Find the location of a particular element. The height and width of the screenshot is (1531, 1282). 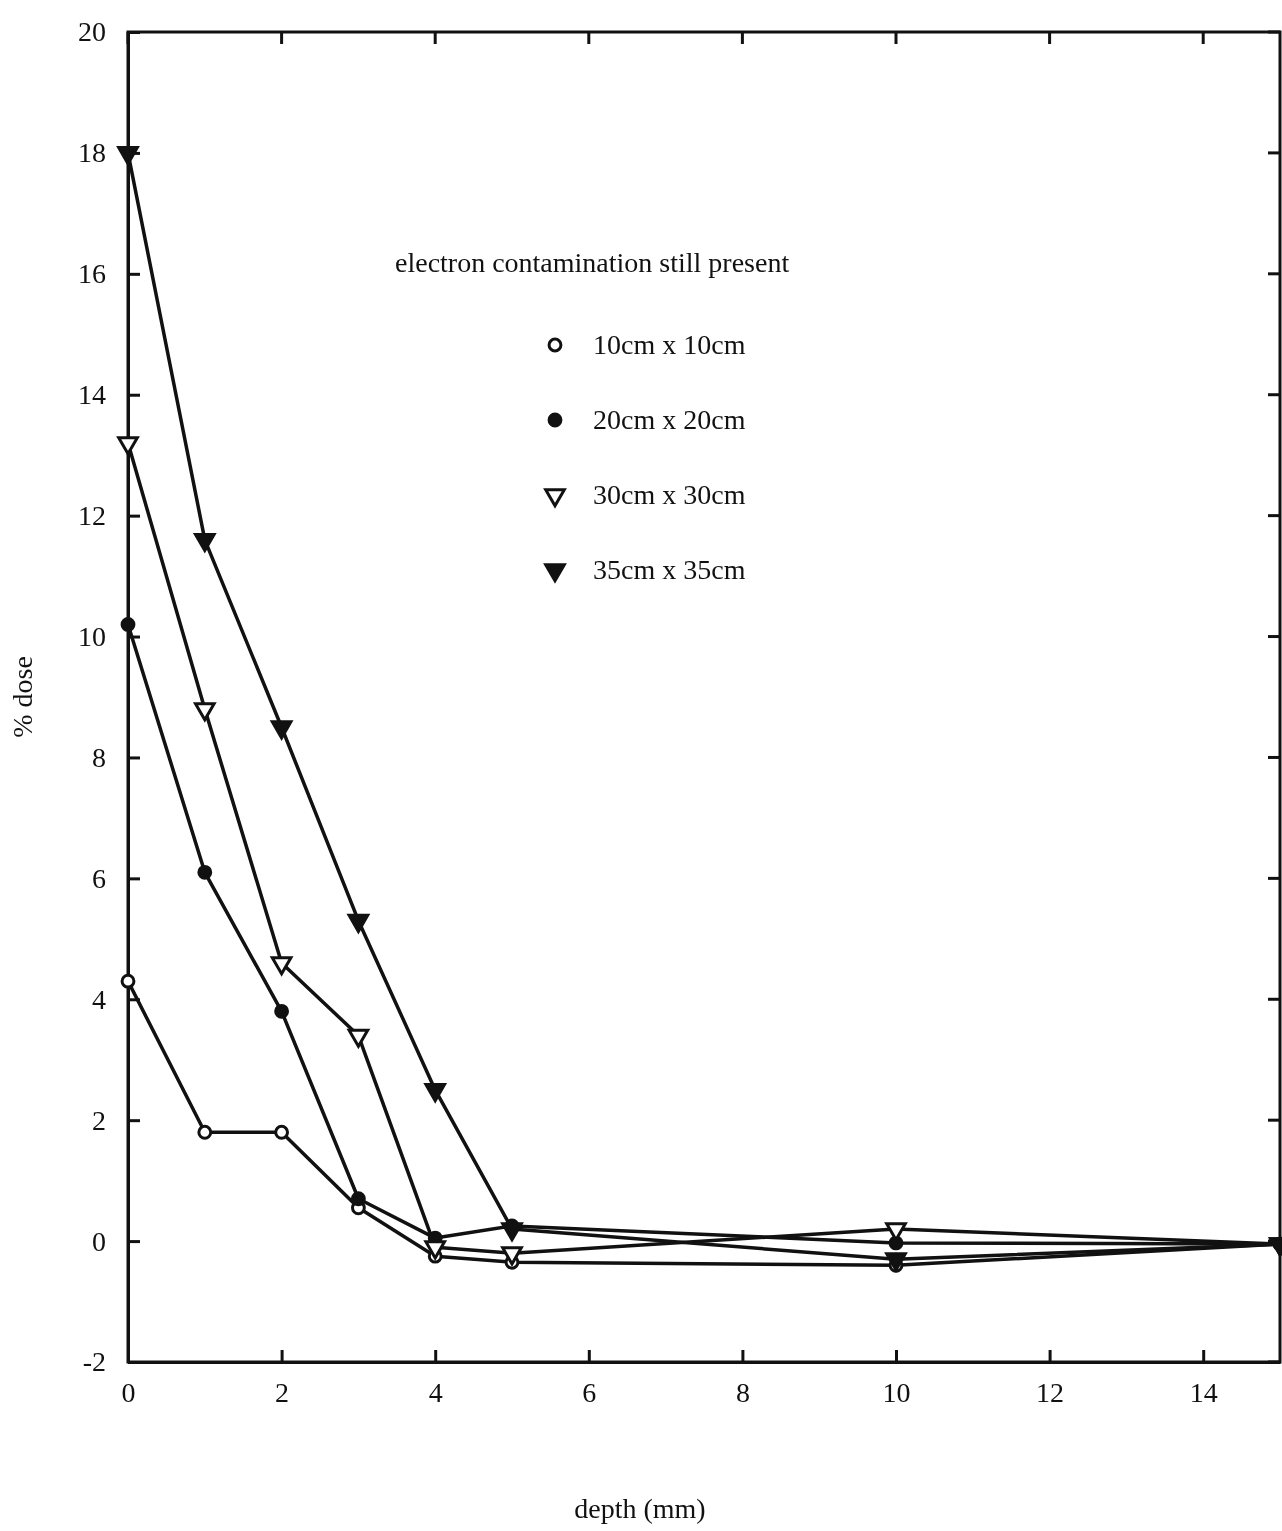

y-tick-label: -2 is located at coordinates (94, 1362).